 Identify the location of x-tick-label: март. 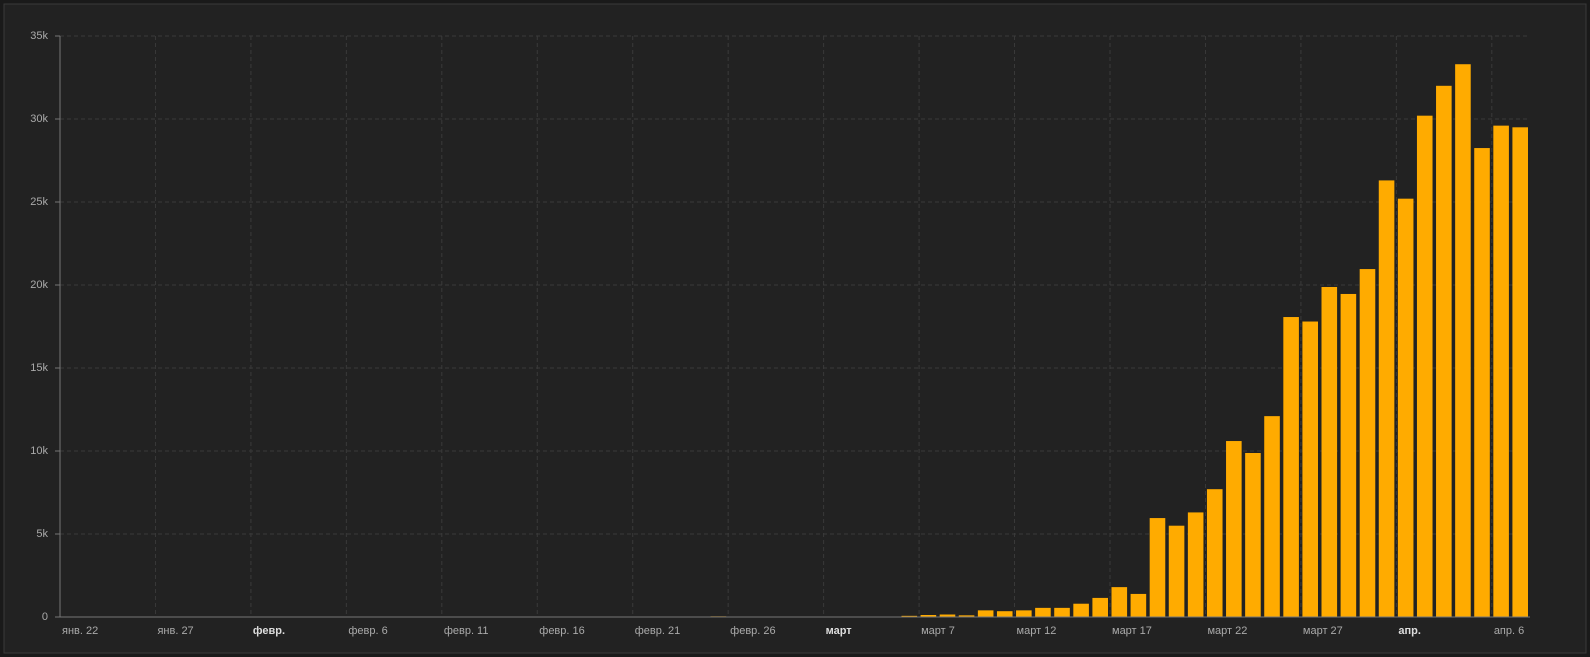
(839, 631).